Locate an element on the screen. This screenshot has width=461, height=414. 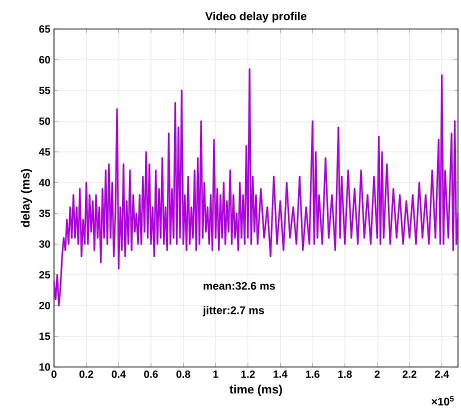
x-tick-label: 0.8 is located at coordinates (183, 374).